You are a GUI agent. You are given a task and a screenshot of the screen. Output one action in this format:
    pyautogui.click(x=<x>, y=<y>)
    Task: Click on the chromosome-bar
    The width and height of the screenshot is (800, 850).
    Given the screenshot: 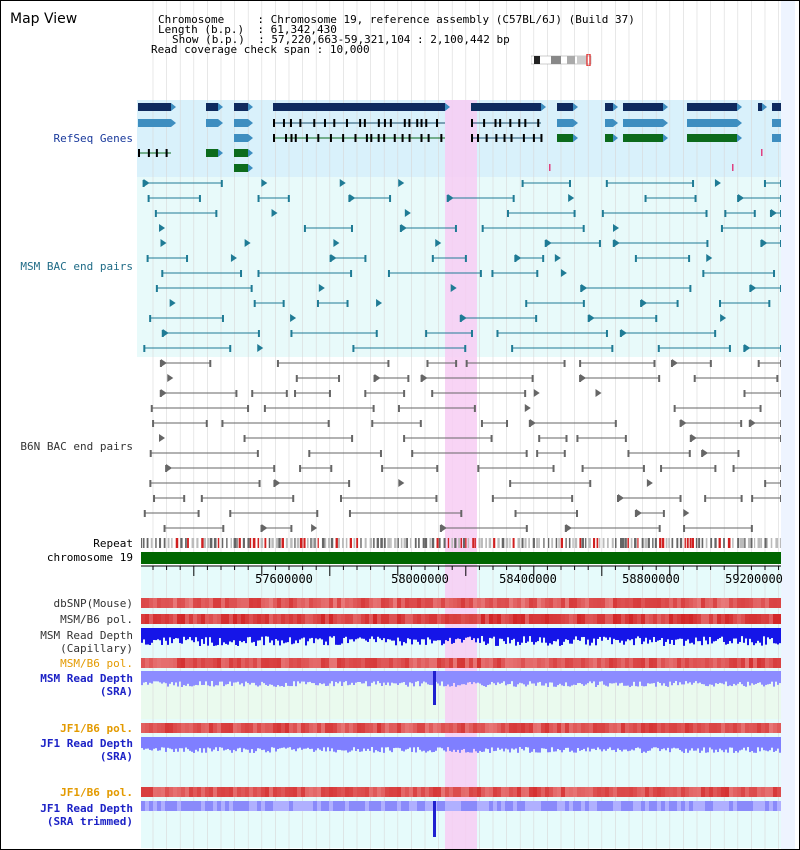 What is the action you would take?
    pyautogui.click(x=461, y=558)
    